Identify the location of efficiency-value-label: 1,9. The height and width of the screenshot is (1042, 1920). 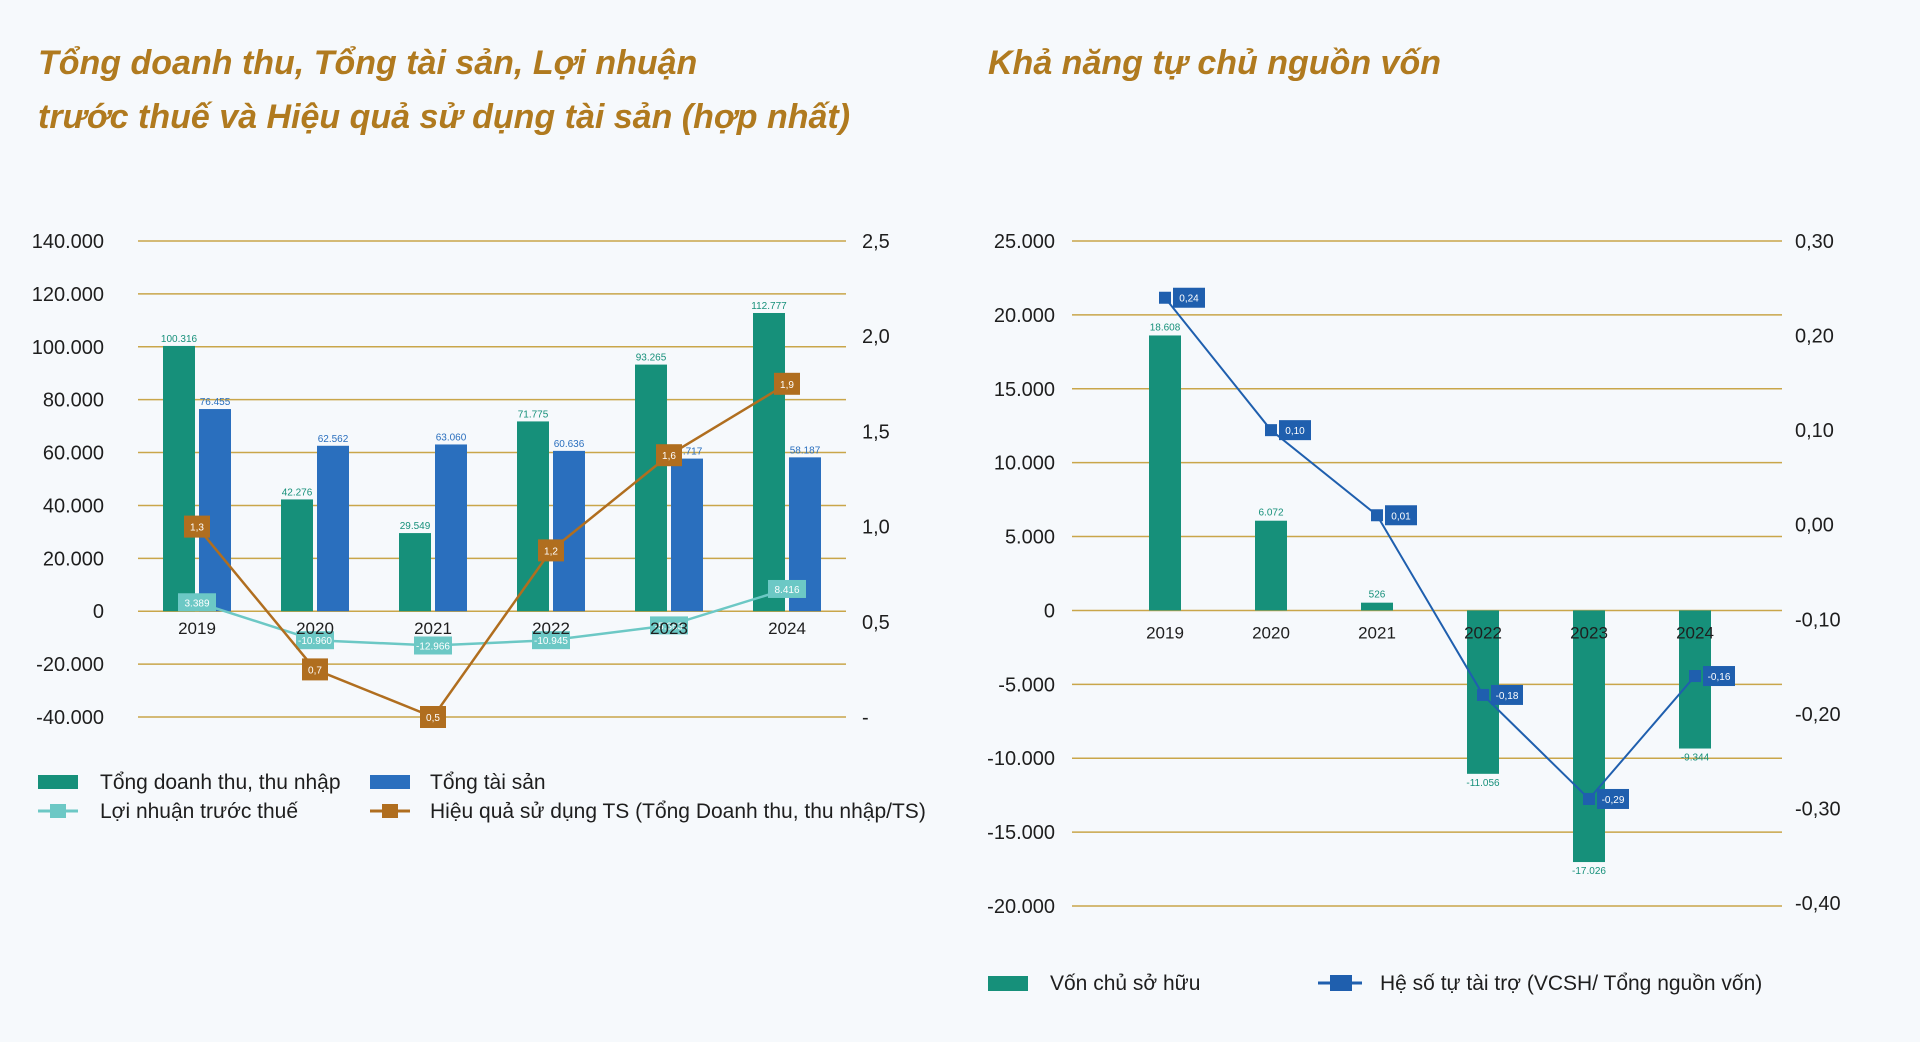
(787, 385).